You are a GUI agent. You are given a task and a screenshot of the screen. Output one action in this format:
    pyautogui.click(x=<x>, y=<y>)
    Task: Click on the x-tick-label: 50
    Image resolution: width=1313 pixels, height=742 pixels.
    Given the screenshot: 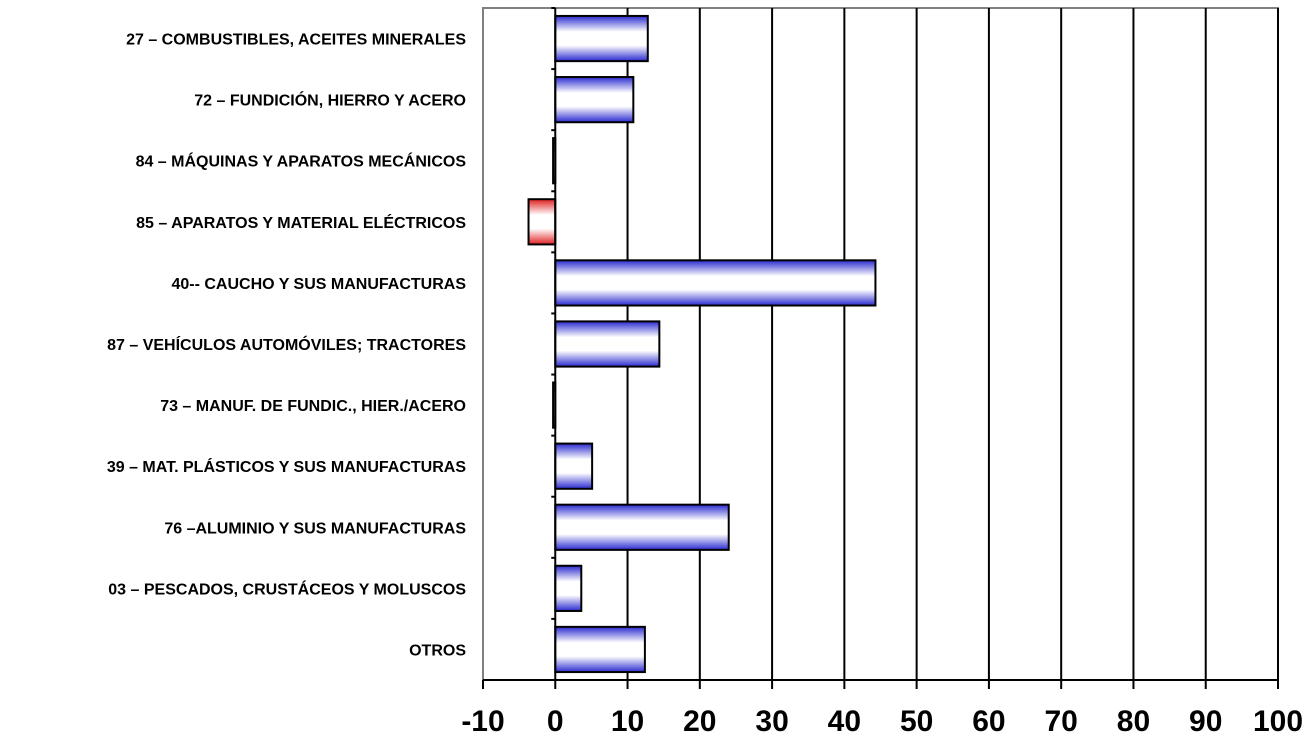 What is the action you would take?
    pyautogui.click(x=916, y=721)
    